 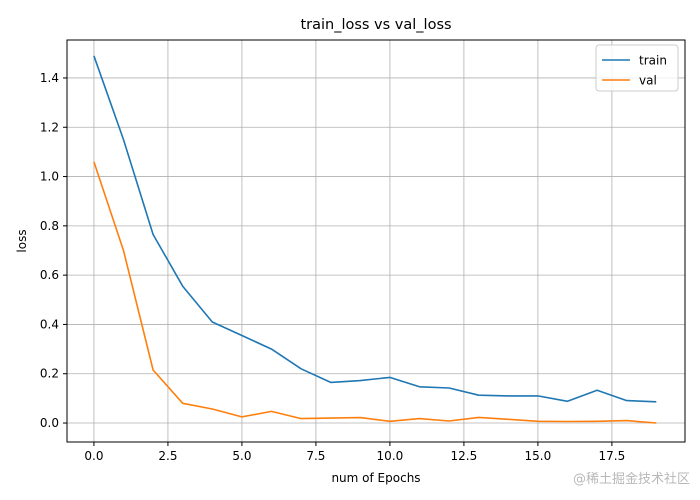 What do you see at coordinates (538, 456) in the screenshot?
I see `x-tick-label: 15.0` at bounding box center [538, 456].